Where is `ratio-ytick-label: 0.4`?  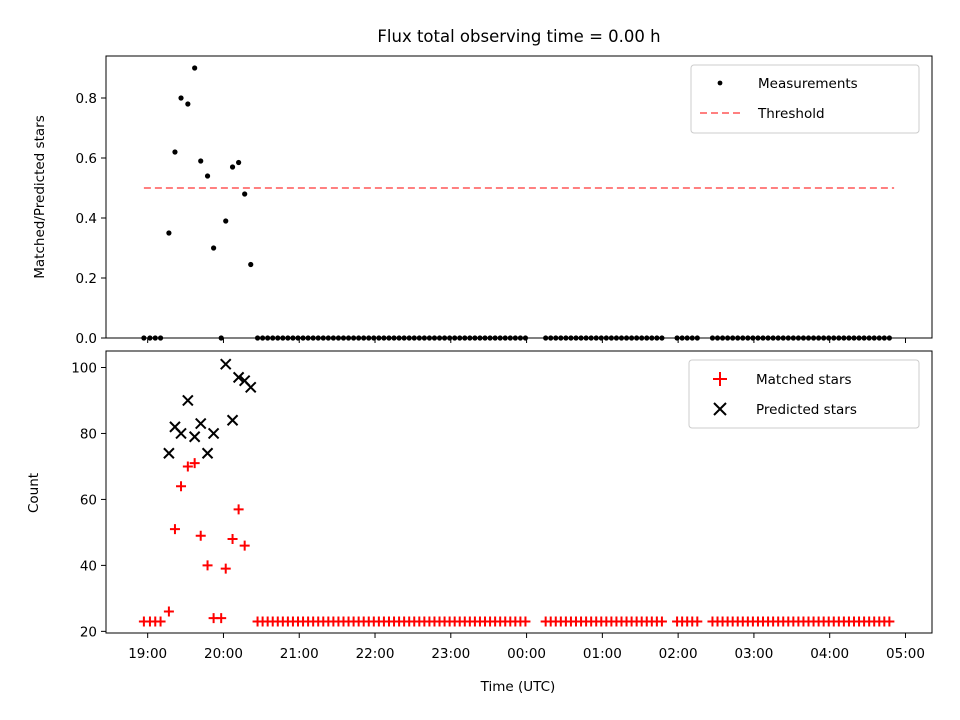
ratio-ytick-label: 0.4 is located at coordinates (86, 219).